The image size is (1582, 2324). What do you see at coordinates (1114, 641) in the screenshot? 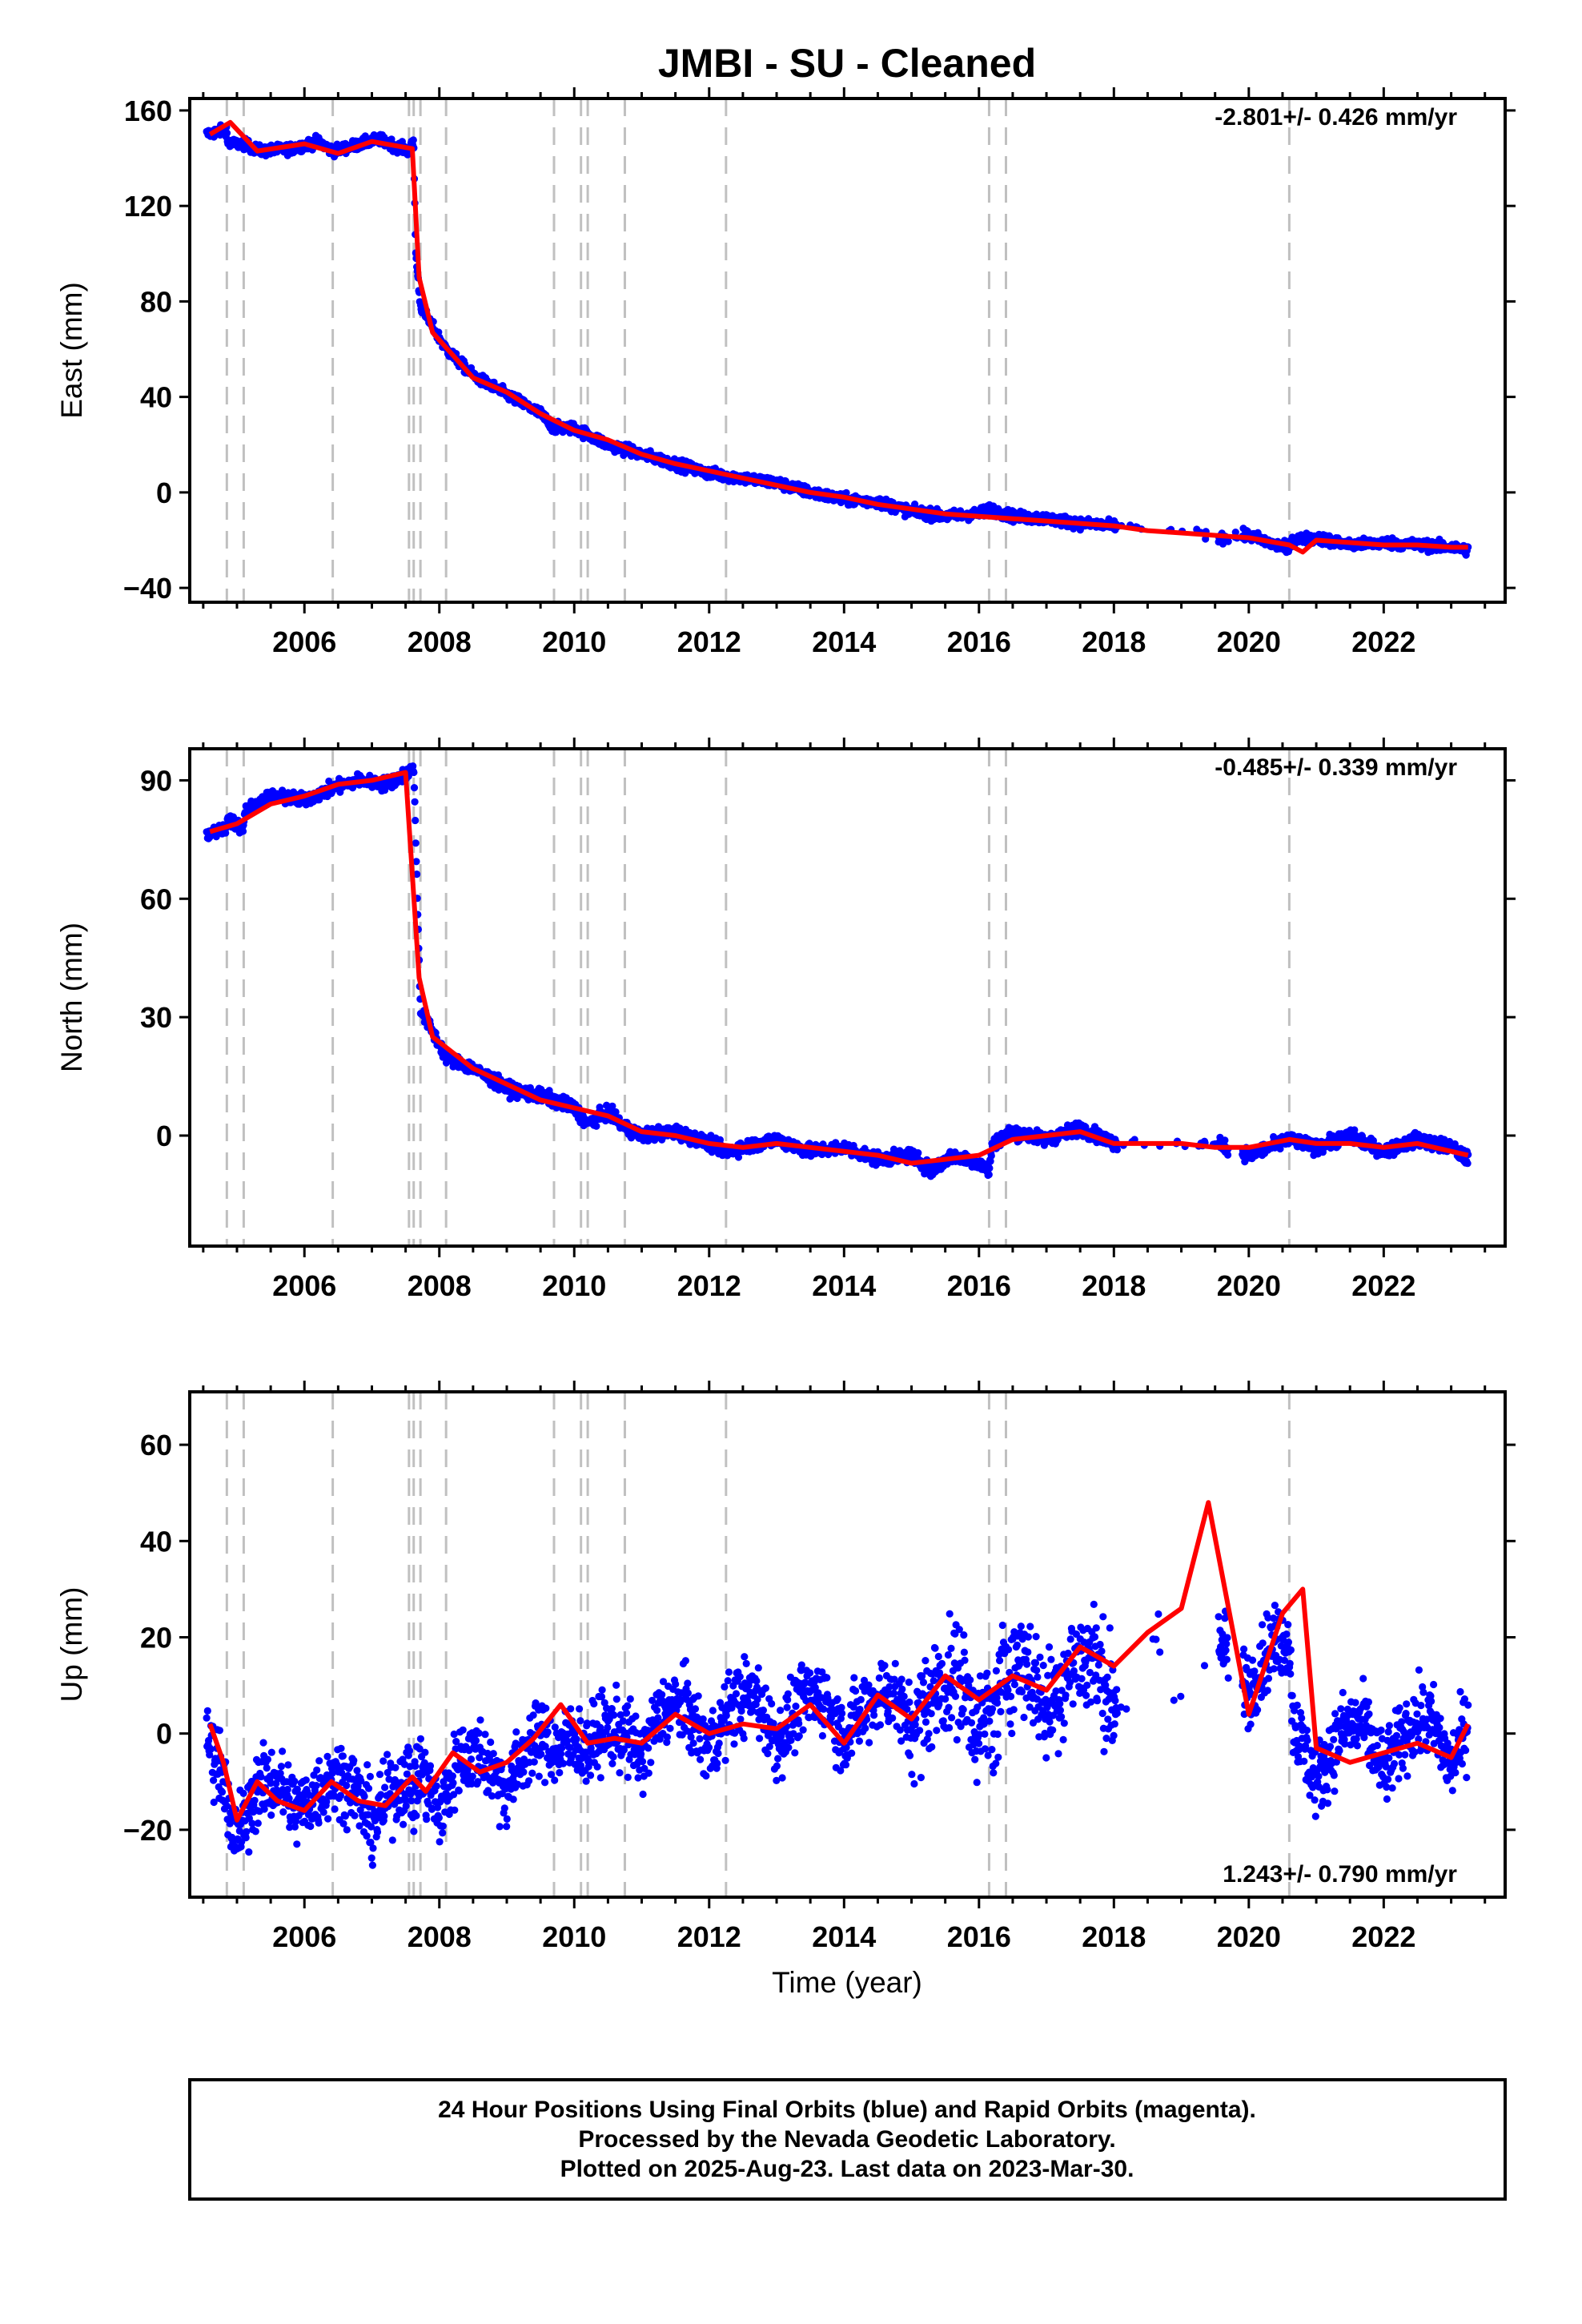
I see `x-tick-label: 2018` at bounding box center [1114, 641].